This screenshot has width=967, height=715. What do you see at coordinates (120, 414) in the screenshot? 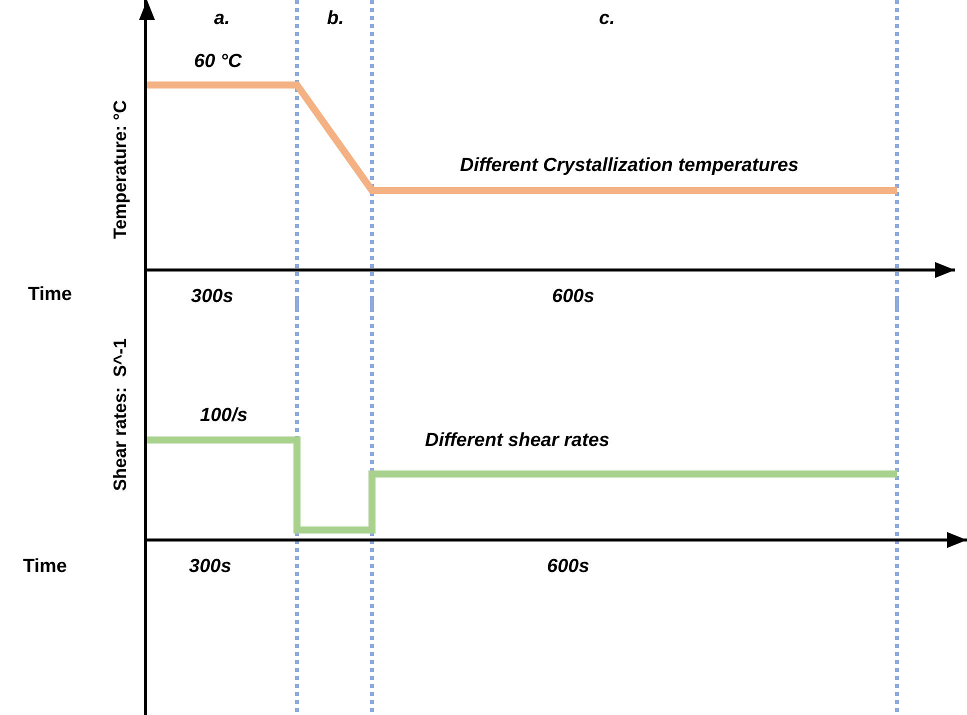
I see `y-axis-title: Shear rates: S^-1` at bounding box center [120, 414].